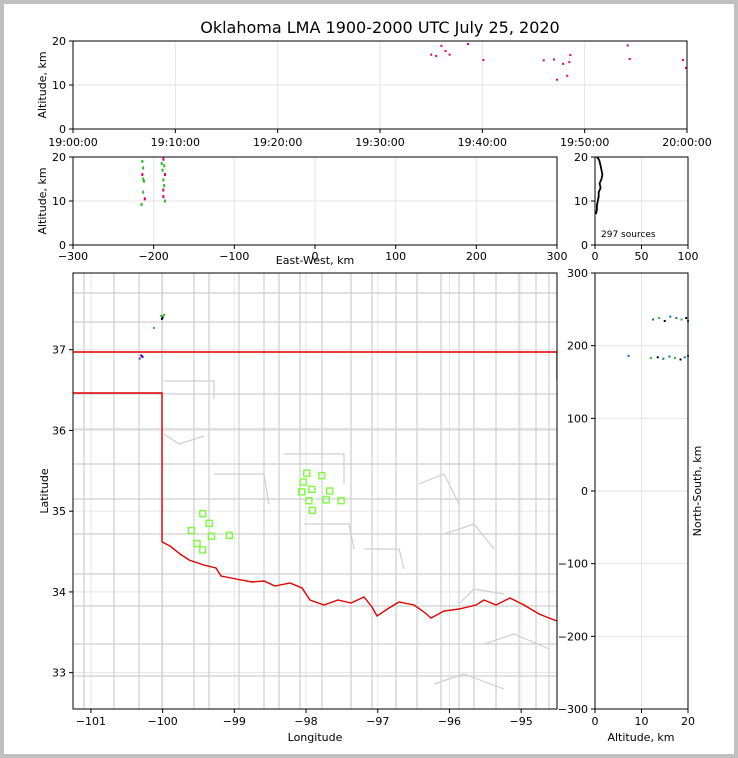 This screenshot has height=758, width=738. I want to click on ns-altitude-xtick-label: 0, so click(595, 721).